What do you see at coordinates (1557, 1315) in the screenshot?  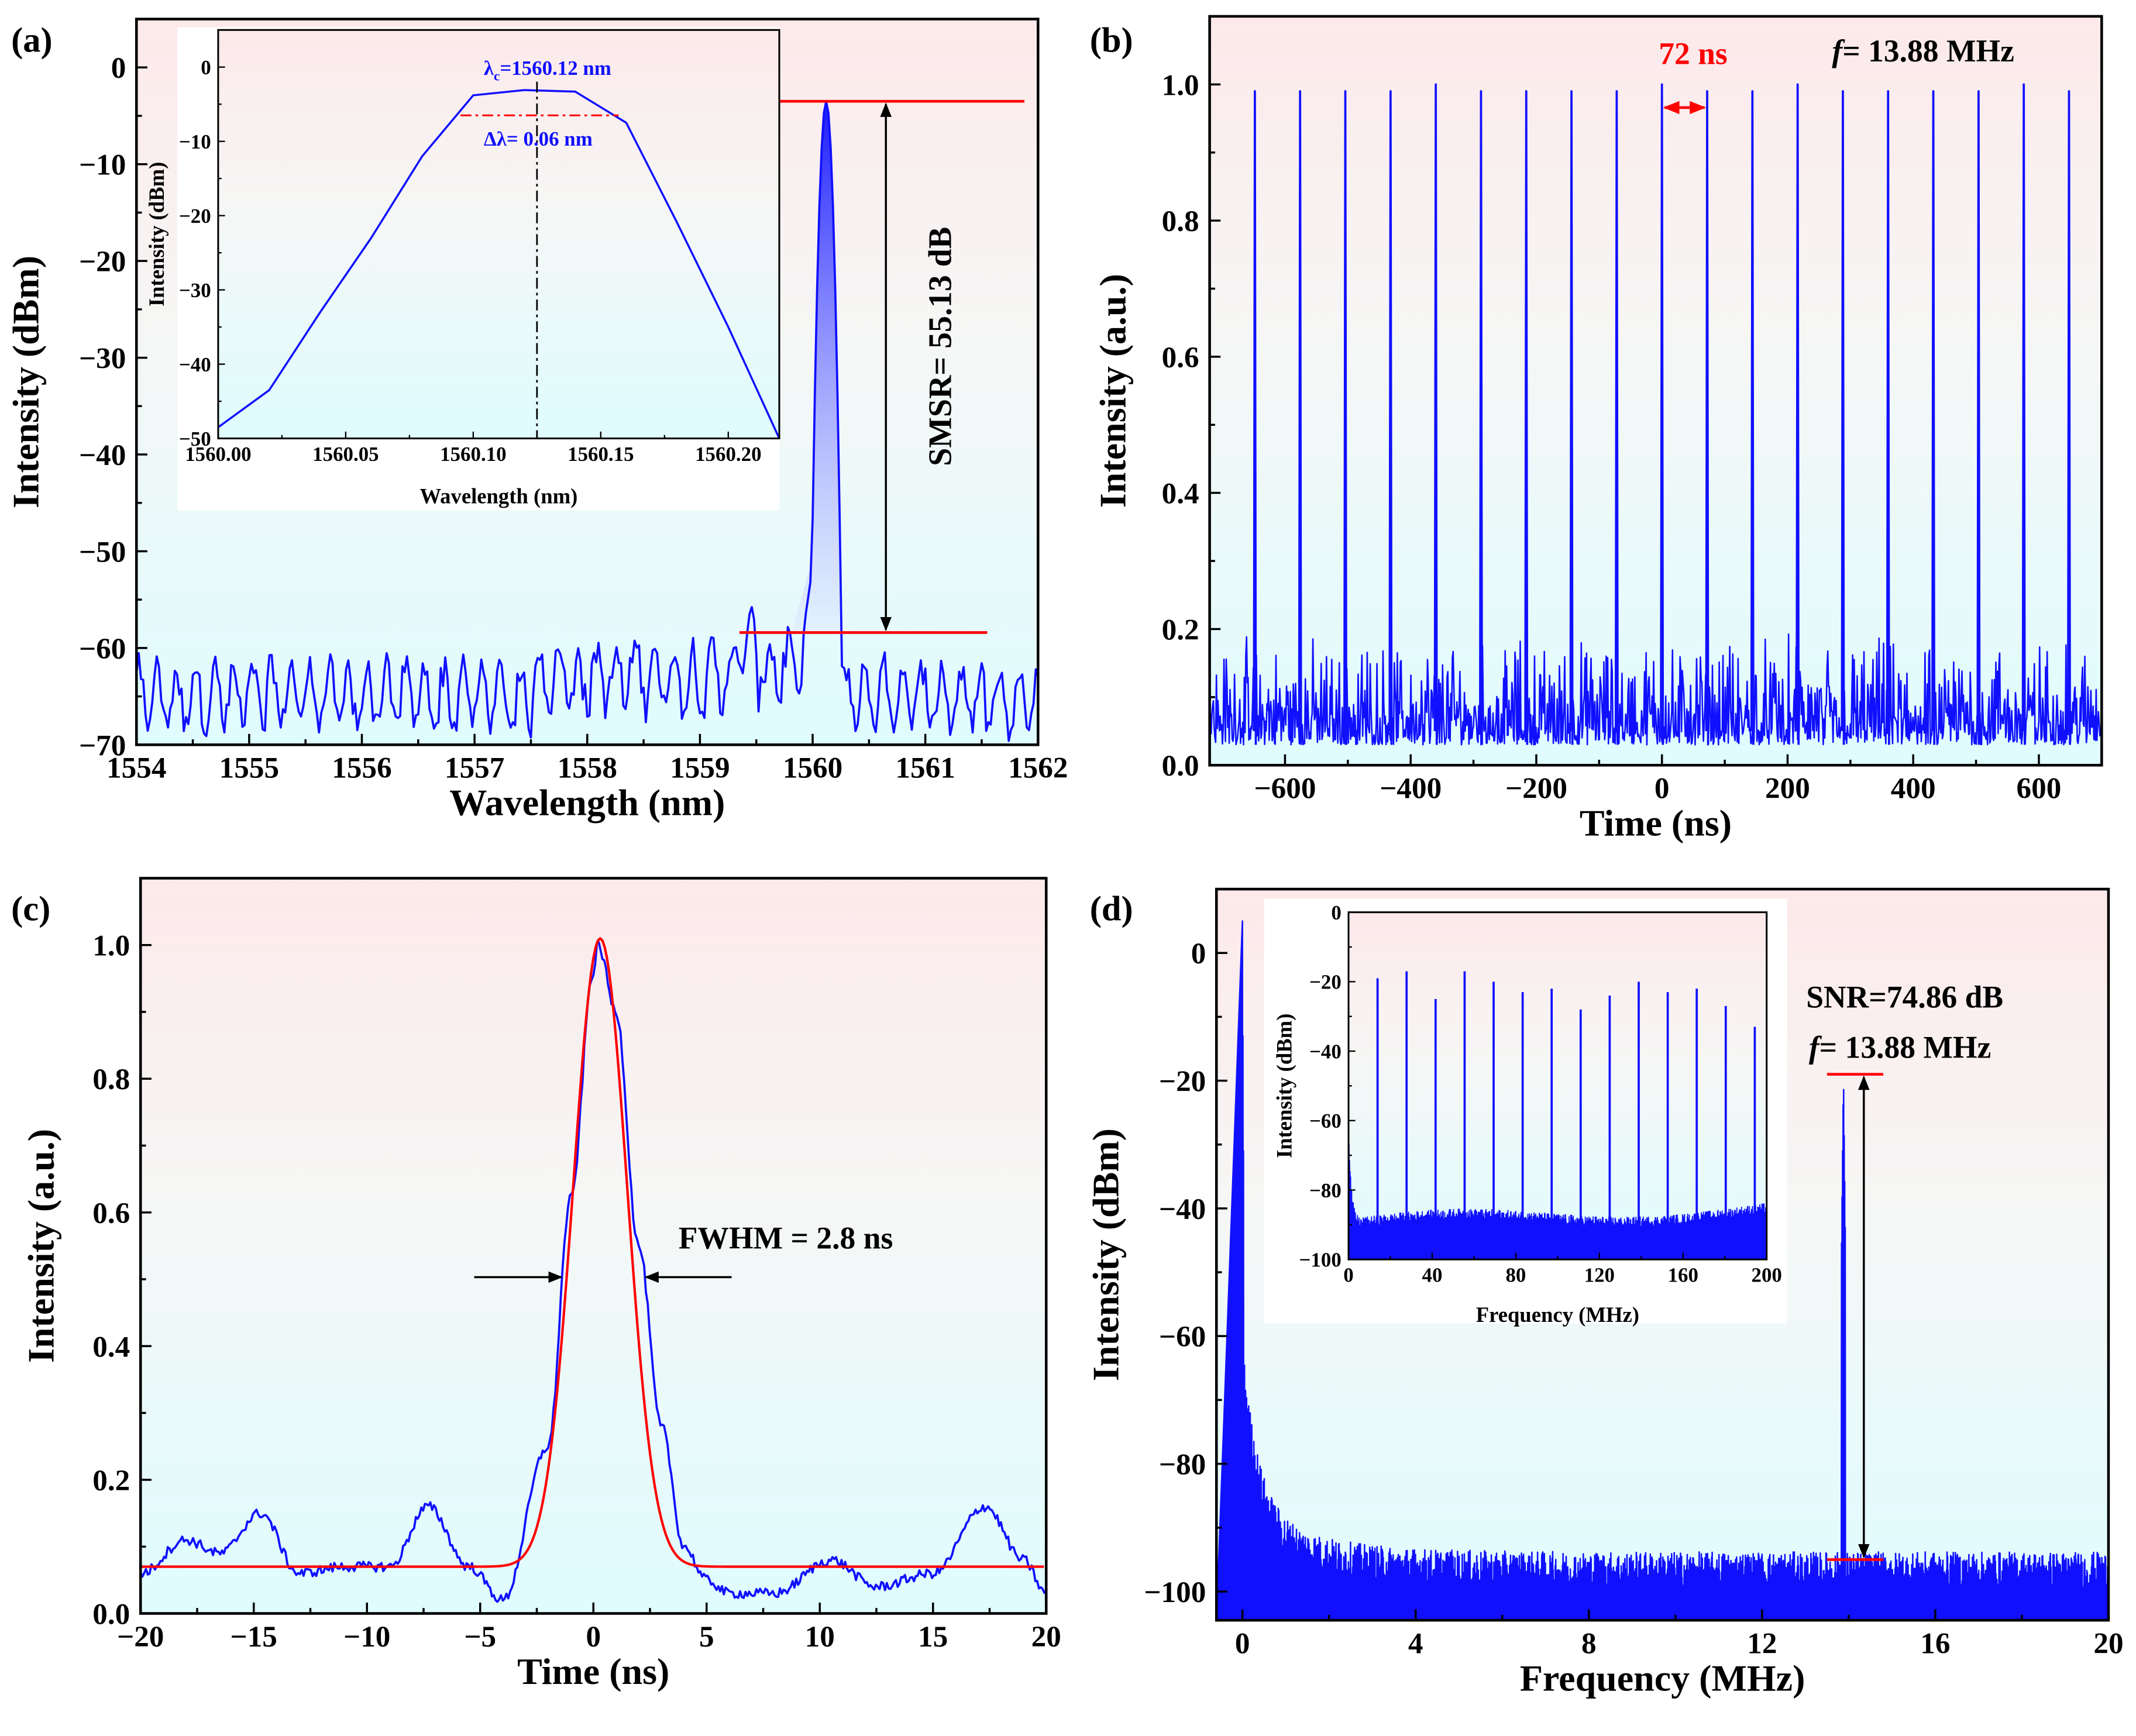 I see `x-axis-label: Frequency (MHz)` at bounding box center [1557, 1315].